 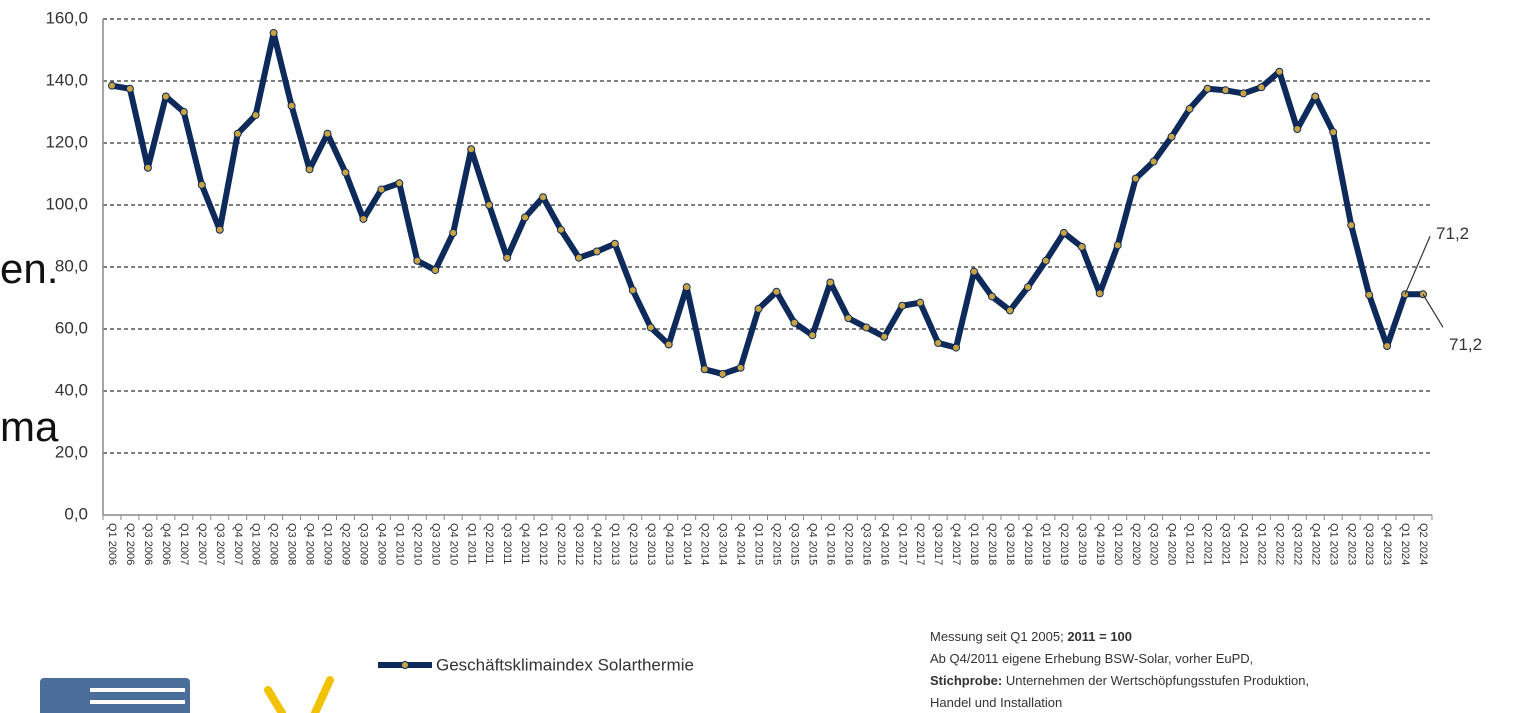 I want to click on x-tick-label: Q1 2017, so click(x=902, y=544).